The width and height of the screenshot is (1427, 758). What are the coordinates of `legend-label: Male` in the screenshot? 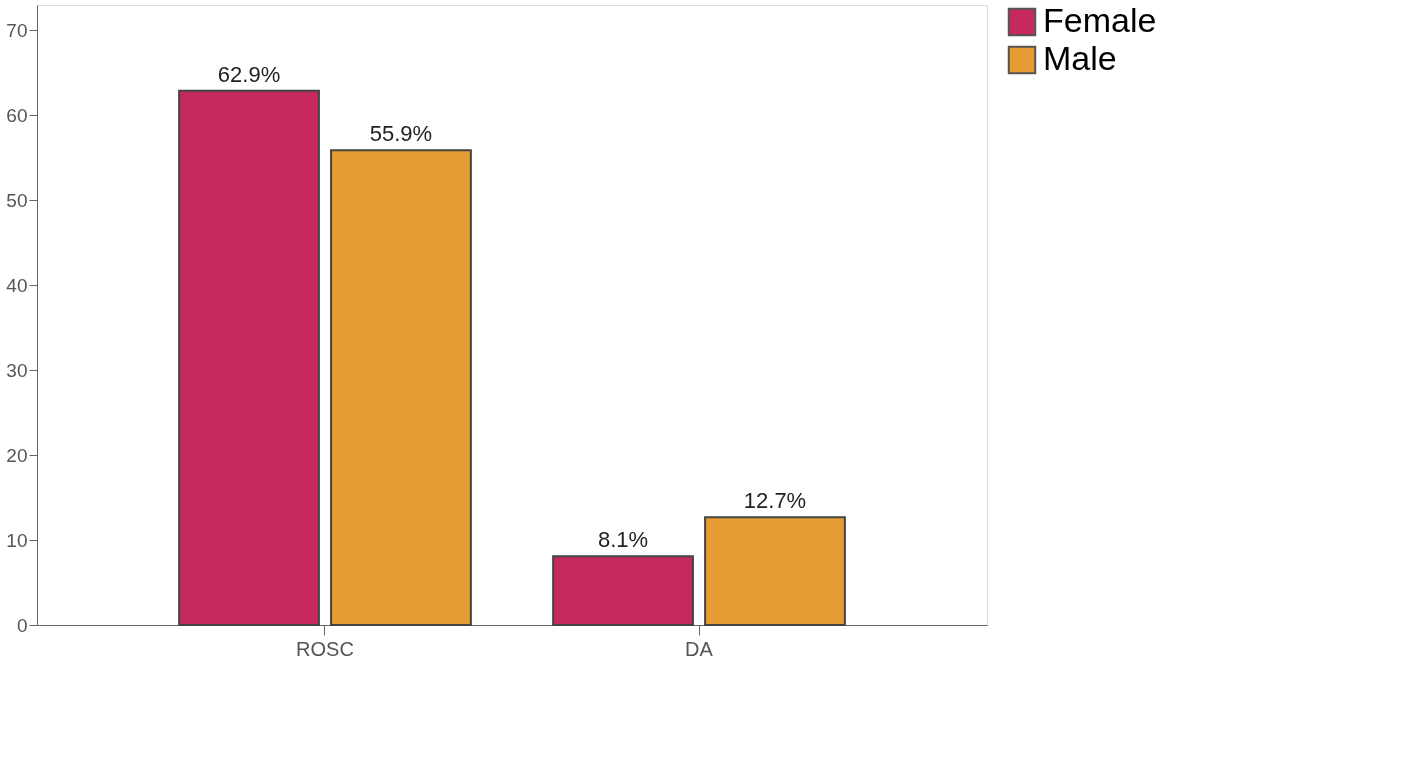 It's located at (1080, 58).